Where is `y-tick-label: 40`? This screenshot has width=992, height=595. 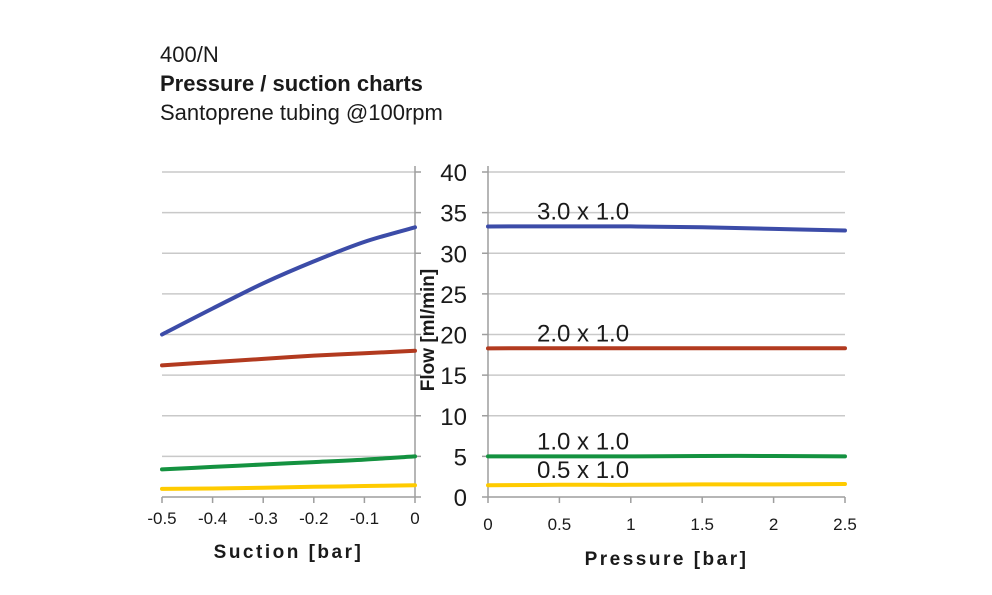
y-tick-label: 40 is located at coordinates (453, 173).